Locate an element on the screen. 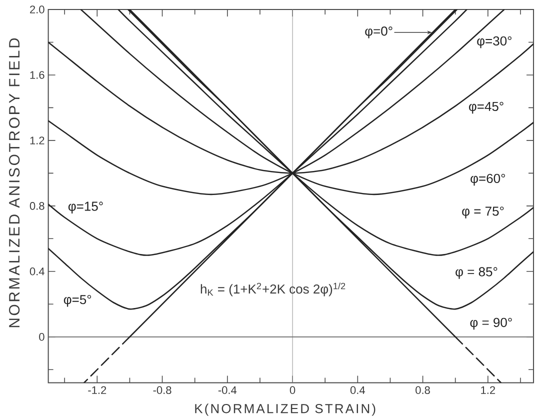 The height and width of the screenshot is (420, 535). series-label: φ=15° is located at coordinates (85, 208).